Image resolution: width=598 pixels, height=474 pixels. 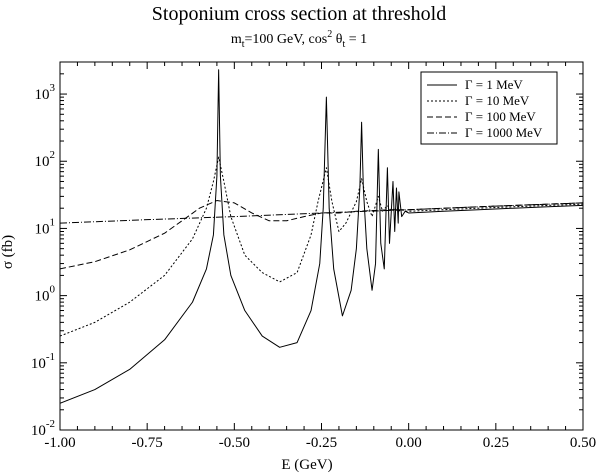 What do you see at coordinates (234, 443) in the screenshot?
I see `x-tick-label: -0.50` at bounding box center [234, 443].